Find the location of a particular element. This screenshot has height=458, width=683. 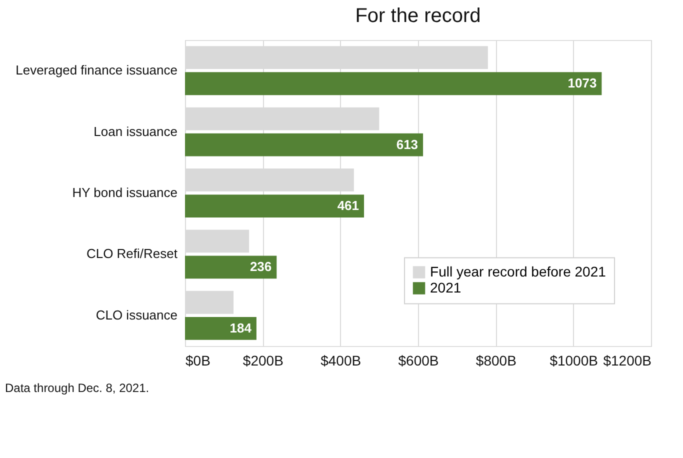

x-tick-label: $400B is located at coordinates (341, 360).